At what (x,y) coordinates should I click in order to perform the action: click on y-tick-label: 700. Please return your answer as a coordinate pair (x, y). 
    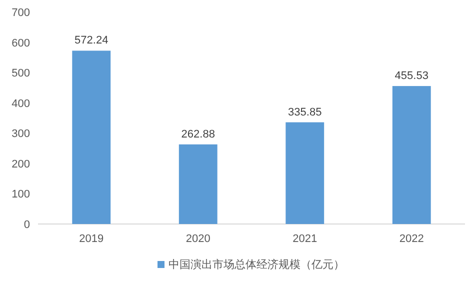
    Looking at the image, I should click on (21, 13).